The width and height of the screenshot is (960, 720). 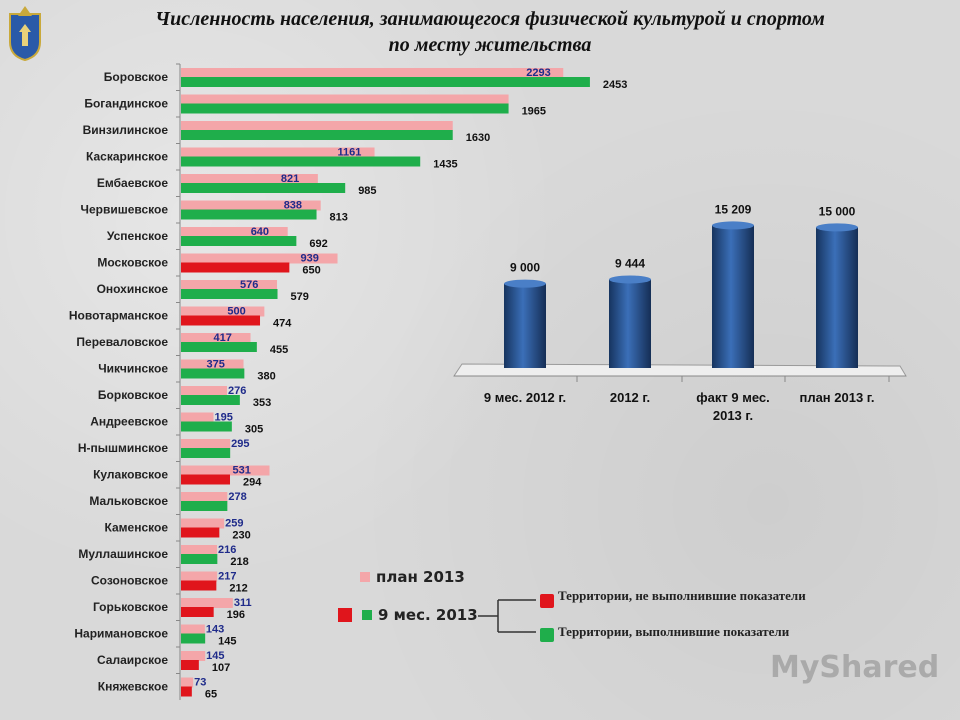 I want to click on legend-item-actual: 9 мес. 2013, so click(x=408, y=615).